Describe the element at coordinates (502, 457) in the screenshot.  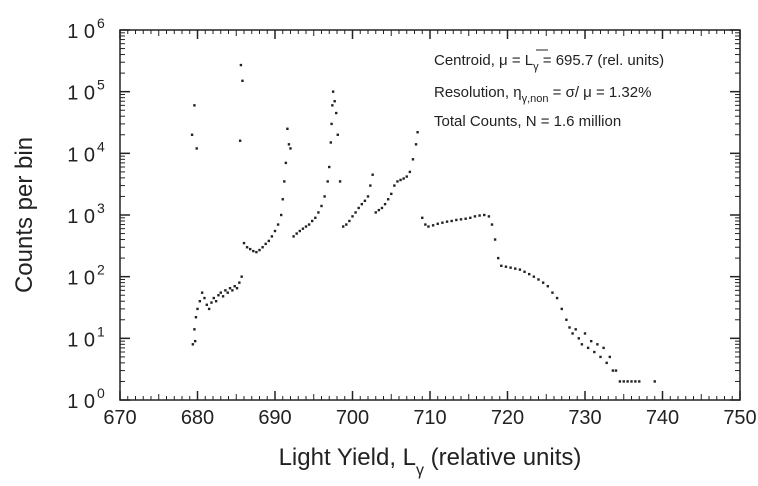
I see `x-axis-title-suffix: (relative units)` at that location.